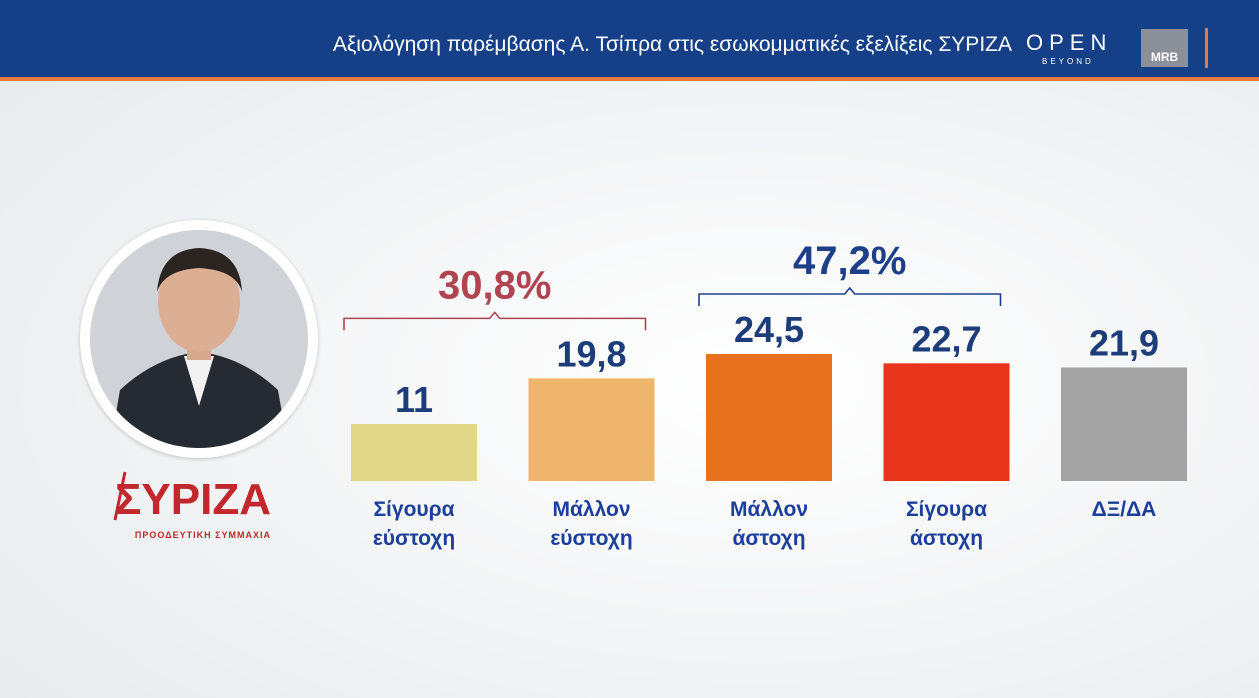 The height and width of the screenshot is (698, 1259). What do you see at coordinates (1206, 48) in the screenshot?
I see `header-divider` at bounding box center [1206, 48].